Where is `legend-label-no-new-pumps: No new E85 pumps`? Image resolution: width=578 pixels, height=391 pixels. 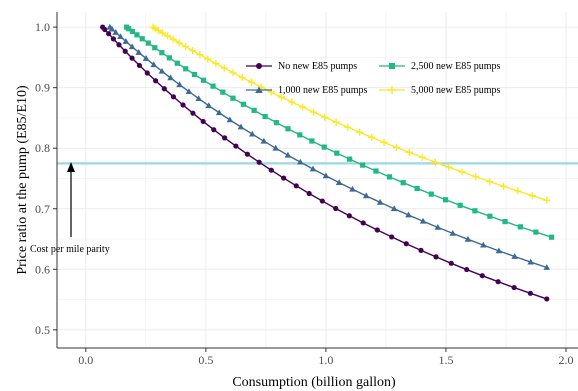
legend-label-no-new-pumps: No new E85 pumps is located at coordinates (317, 66).